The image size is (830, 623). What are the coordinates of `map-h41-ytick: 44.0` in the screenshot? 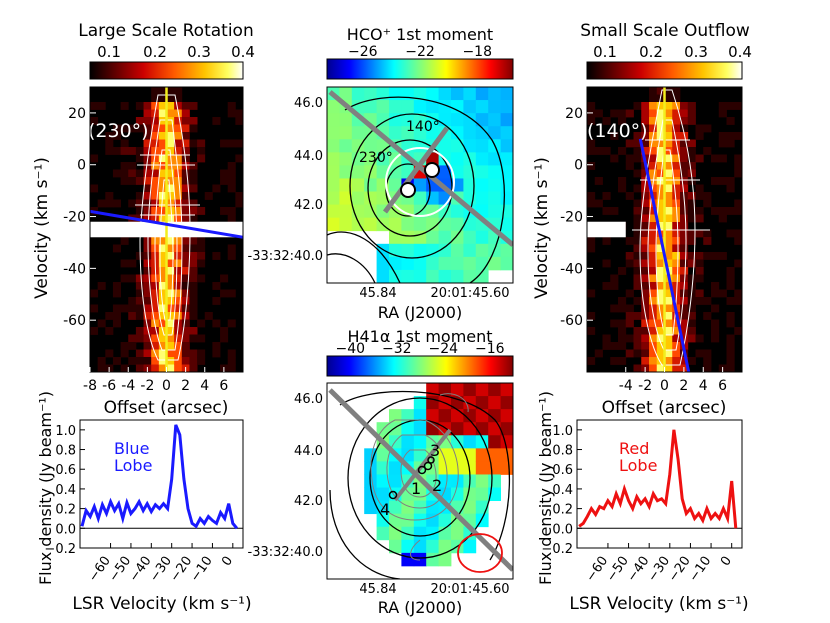 It's located at (308, 451).